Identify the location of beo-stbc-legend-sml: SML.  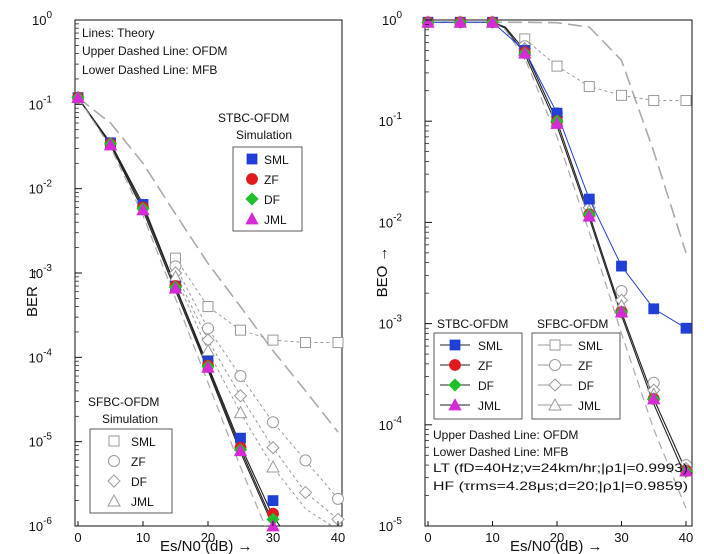
(490, 346).